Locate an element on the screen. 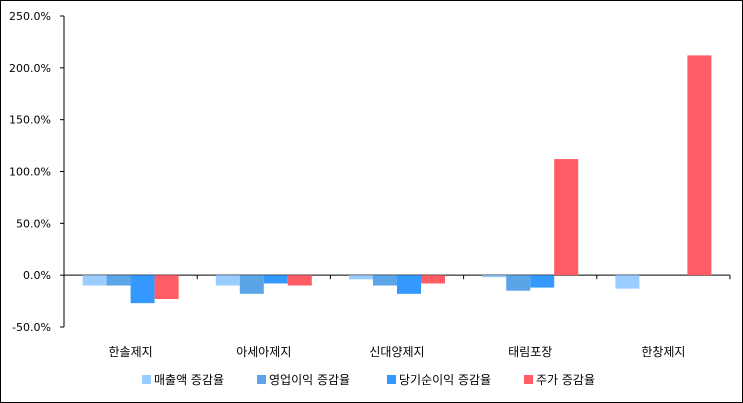 This screenshot has width=743, height=403. y-tick-label: 200.0% is located at coordinates (30, 68).